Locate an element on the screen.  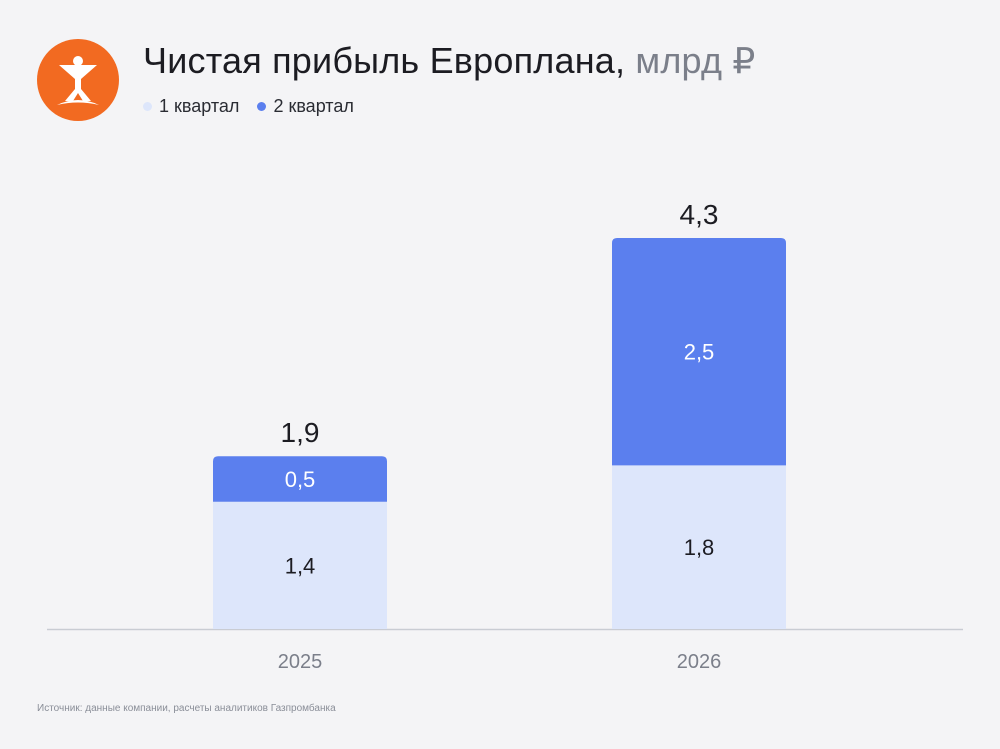
total-label-2026: 4,3 is located at coordinates (699, 214).